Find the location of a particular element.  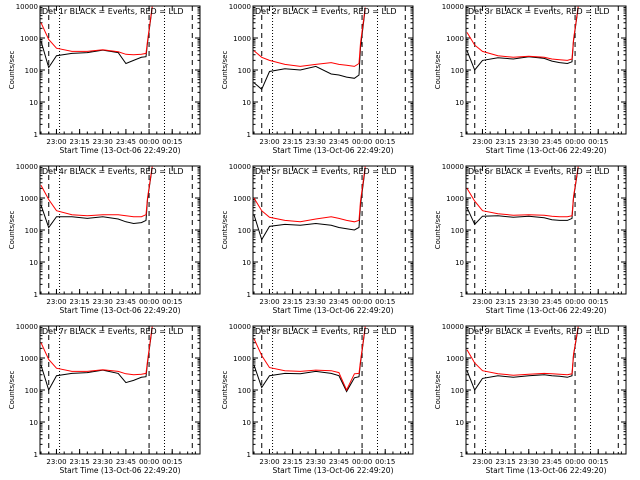

chart-title: Det 1r BLACK = Events, RED = LLD is located at coordinates (113, 11).